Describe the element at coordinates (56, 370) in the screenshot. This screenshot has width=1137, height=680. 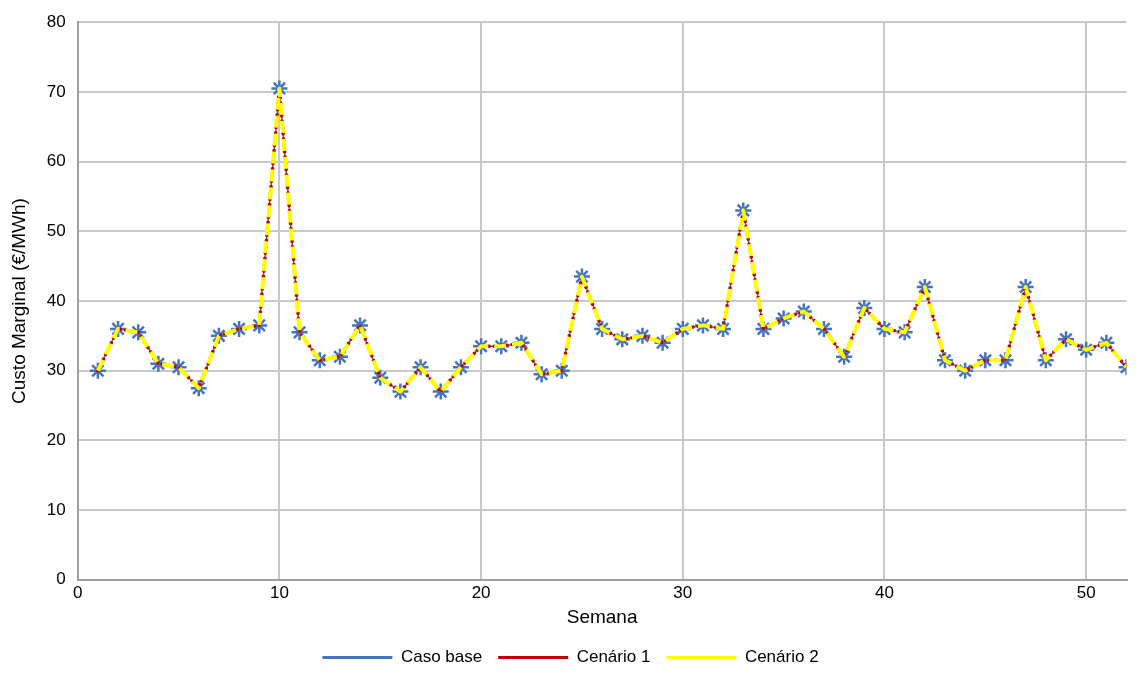
I see `y-tick-label: 30` at that location.